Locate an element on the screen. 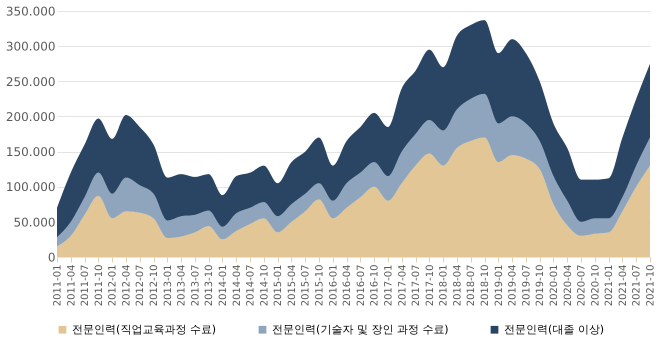  y-tick-label: 250.000 is located at coordinates (31, 81).